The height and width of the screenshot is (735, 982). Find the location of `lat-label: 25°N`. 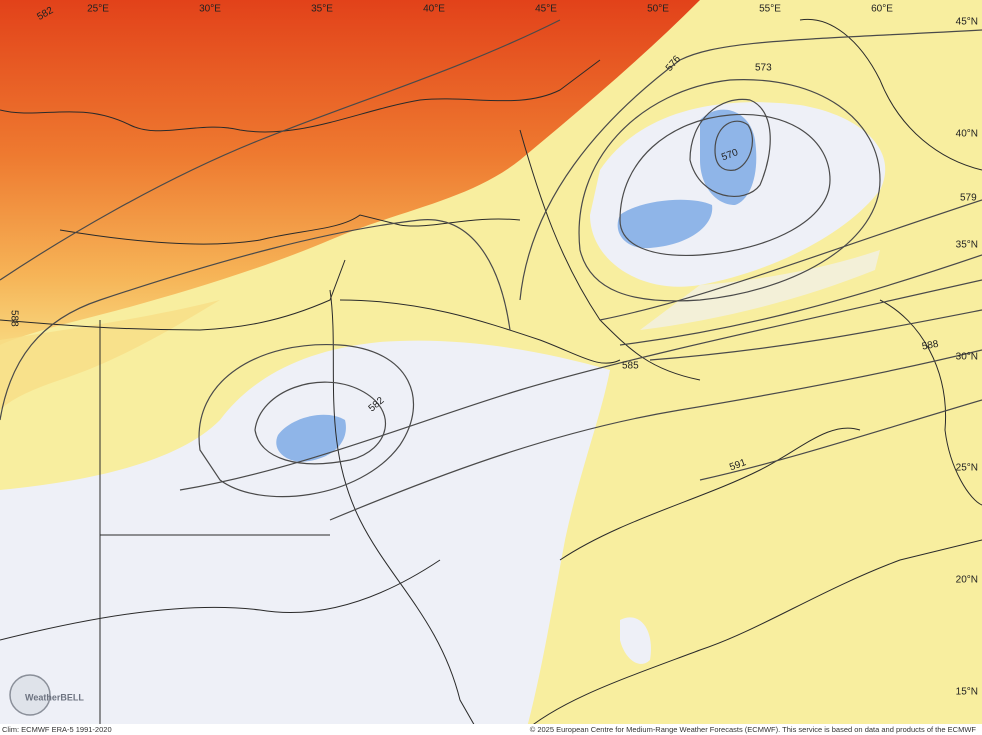

lat-label: 25°N is located at coordinates (967, 468).